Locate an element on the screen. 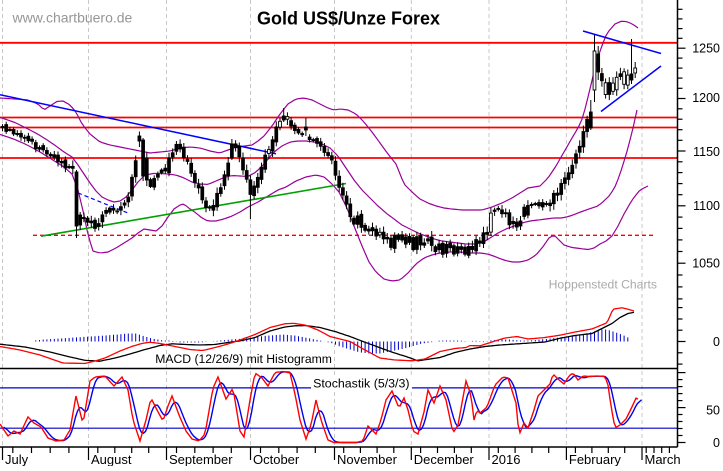 The height and width of the screenshot is (471, 723). svg-text: October is located at coordinates (276, 459).